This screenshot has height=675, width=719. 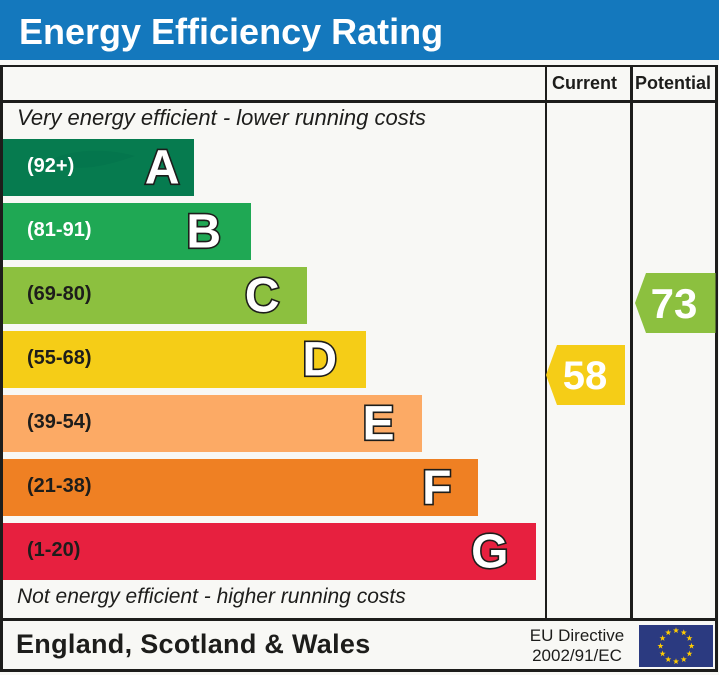 What do you see at coordinates (378, 424) in the screenshot?
I see `svg-text: E` at bounding box center [378, 424].